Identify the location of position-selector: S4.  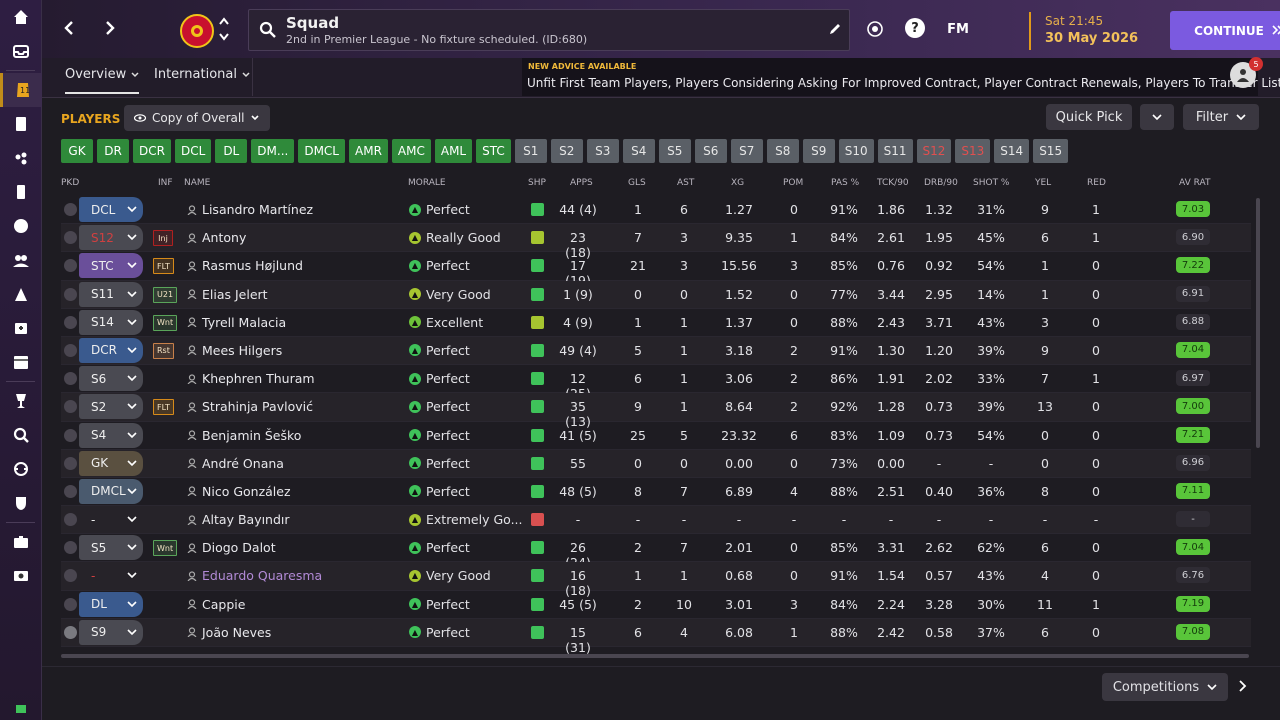
(111, 435).